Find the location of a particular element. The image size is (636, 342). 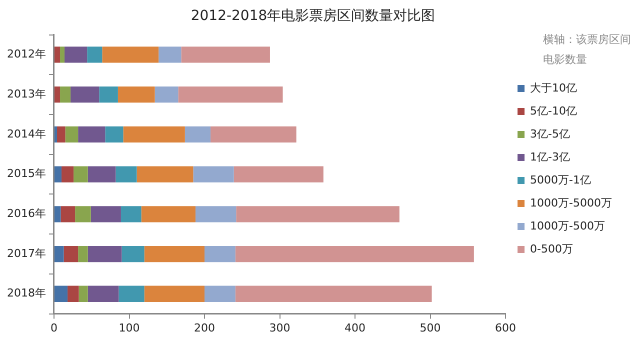

chart-title: 2012-2018年电影票房区间数量对比图 is located at coordinates (313, 16).